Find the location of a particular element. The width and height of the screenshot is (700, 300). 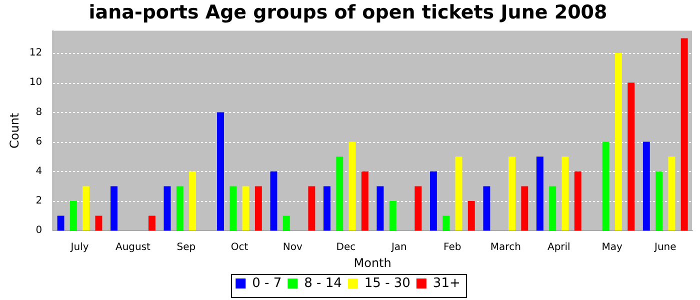

x-tick-label: Nov is located at coordinates (292, 248).